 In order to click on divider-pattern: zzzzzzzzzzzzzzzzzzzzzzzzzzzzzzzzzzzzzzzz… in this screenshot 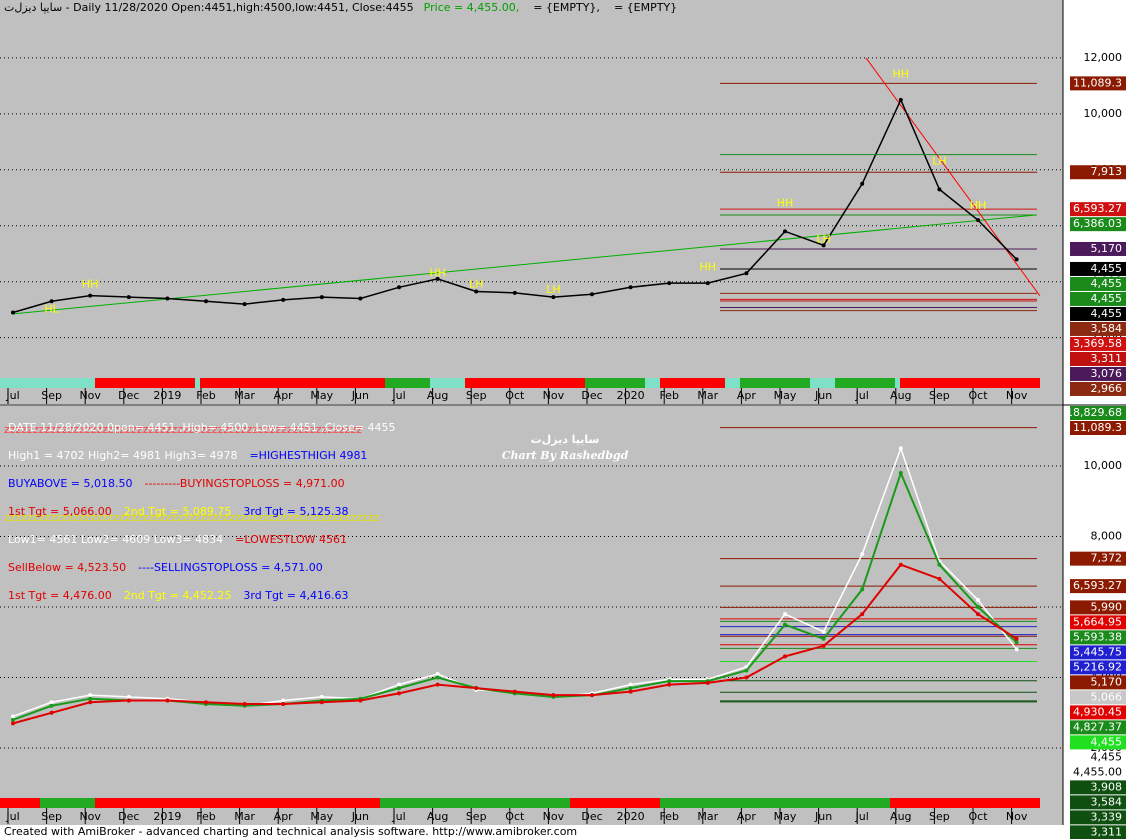, I will do `click(192, 517)`.